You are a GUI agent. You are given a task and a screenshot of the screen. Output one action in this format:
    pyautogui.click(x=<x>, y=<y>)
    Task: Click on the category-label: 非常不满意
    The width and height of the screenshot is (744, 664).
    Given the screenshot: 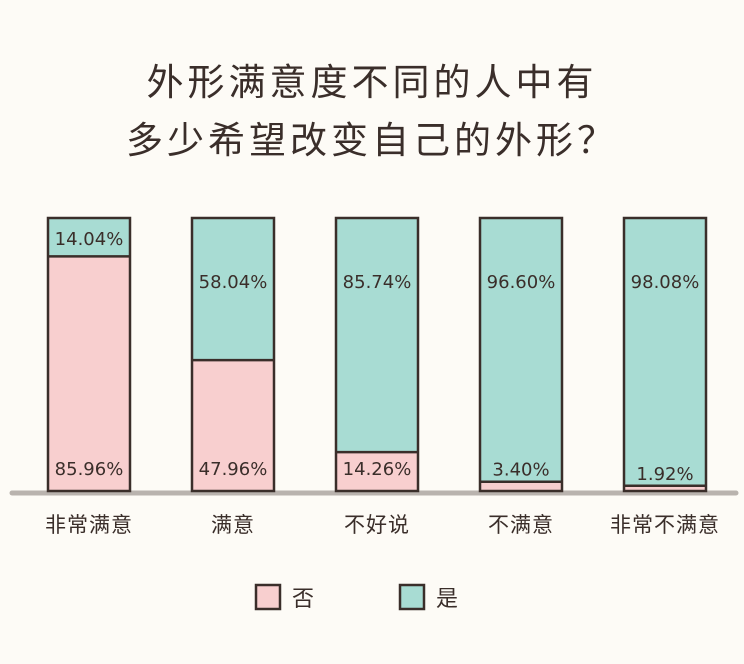 What is the action you would take?
    pyautogui.click(x=665, y=525)
    